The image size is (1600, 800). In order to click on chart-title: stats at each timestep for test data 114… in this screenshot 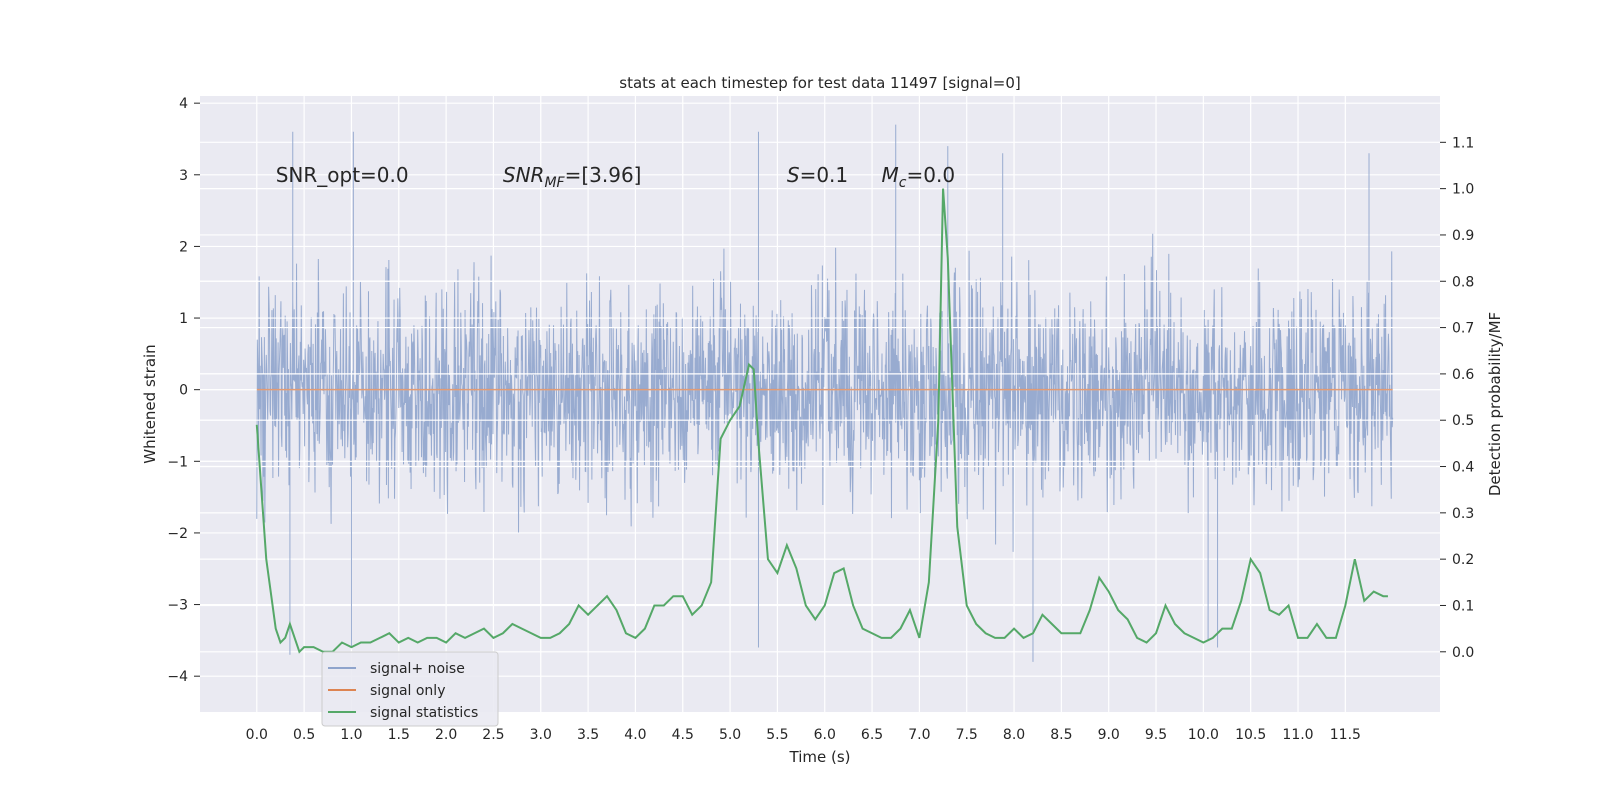, I will do `click(819, 83)`.